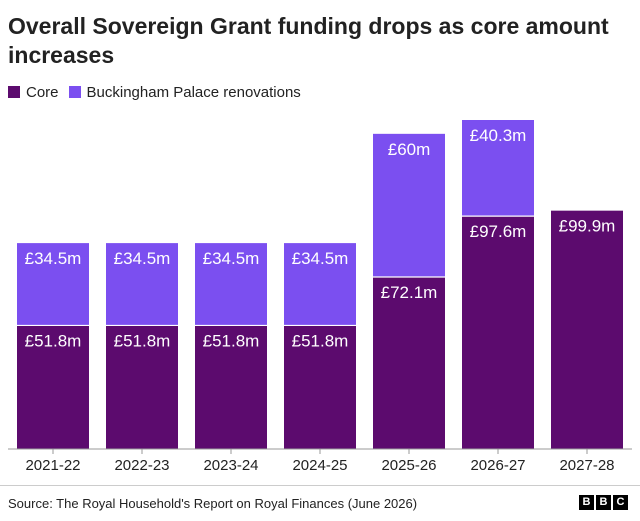 Image resolution: width=640 pixels, height=521 pixels. What do you see at coordinates (620, 502) in the screenshot?
I see `bbc-logo-letter: C` at bounding box center [620, 502].